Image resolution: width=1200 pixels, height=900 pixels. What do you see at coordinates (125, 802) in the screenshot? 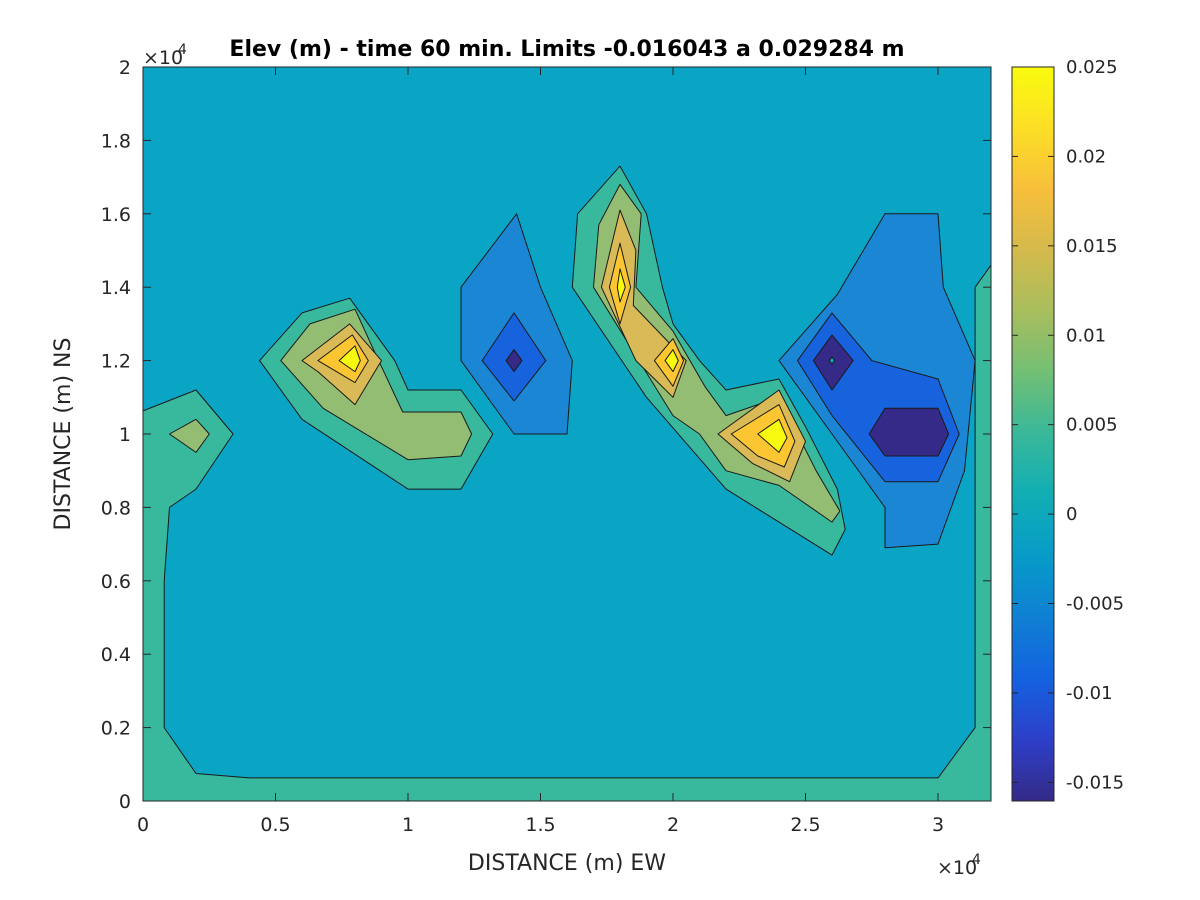
I see `y-tick-label: 0` at bounding box center [125, 802].